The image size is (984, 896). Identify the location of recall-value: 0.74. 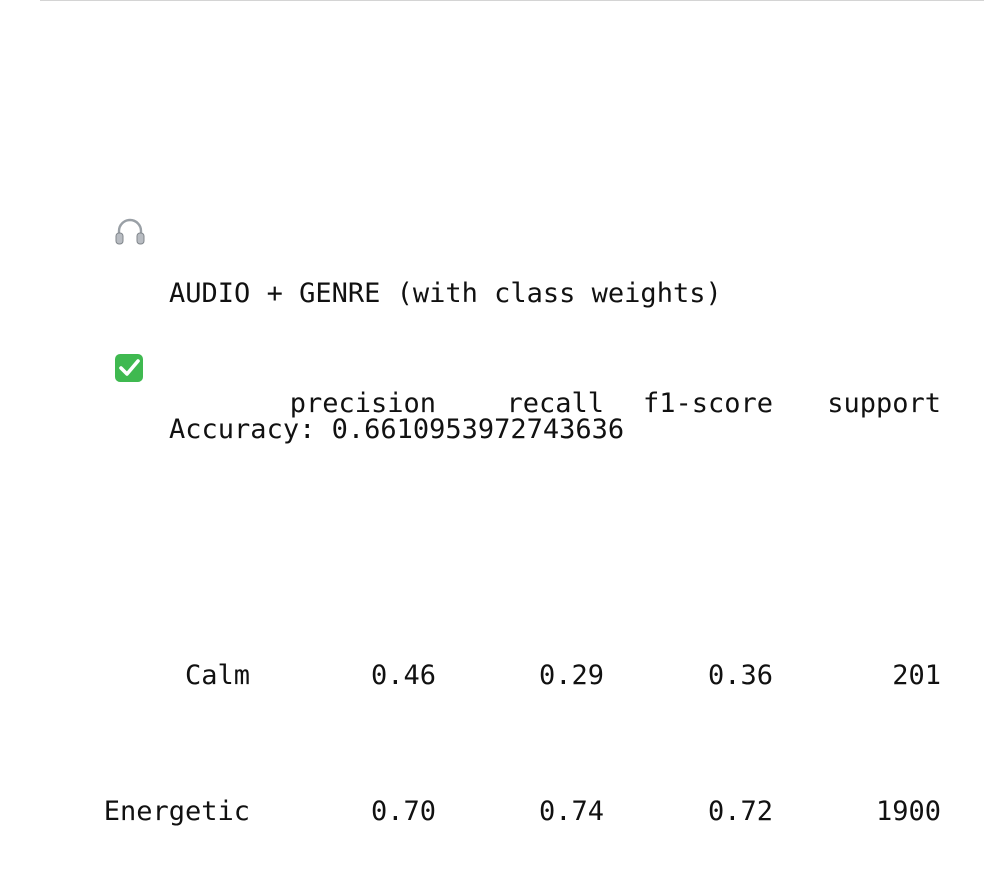
(571, 811).